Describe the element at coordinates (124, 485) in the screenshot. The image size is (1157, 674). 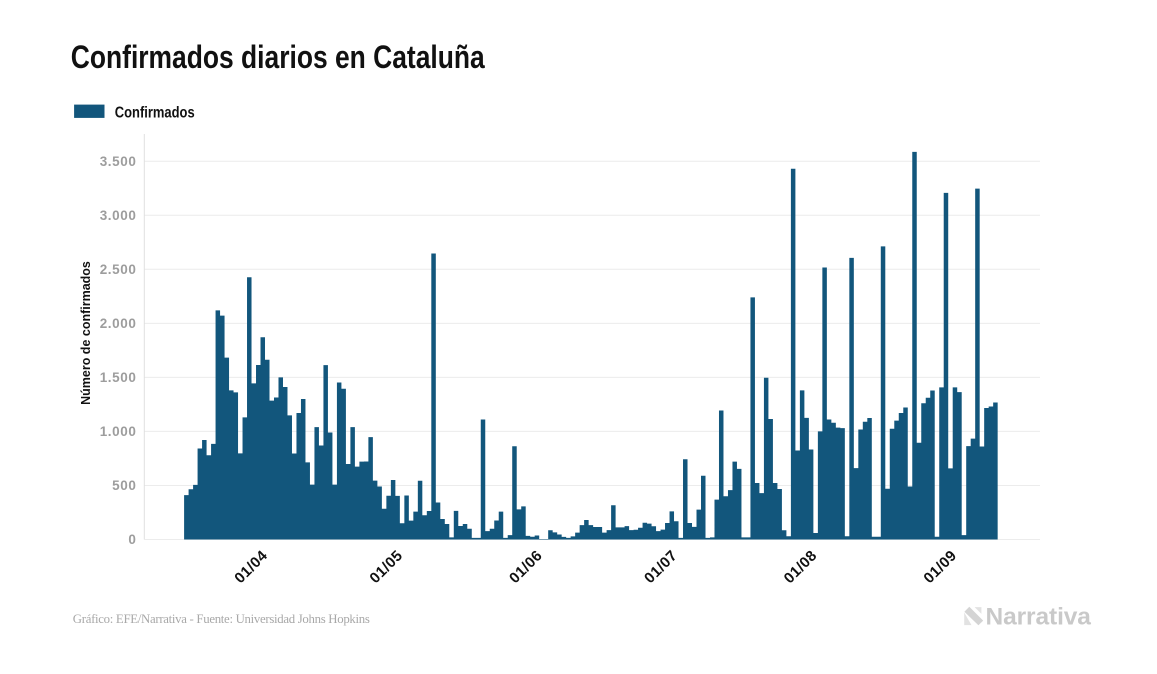
I see `svg-text: 500` at that location.